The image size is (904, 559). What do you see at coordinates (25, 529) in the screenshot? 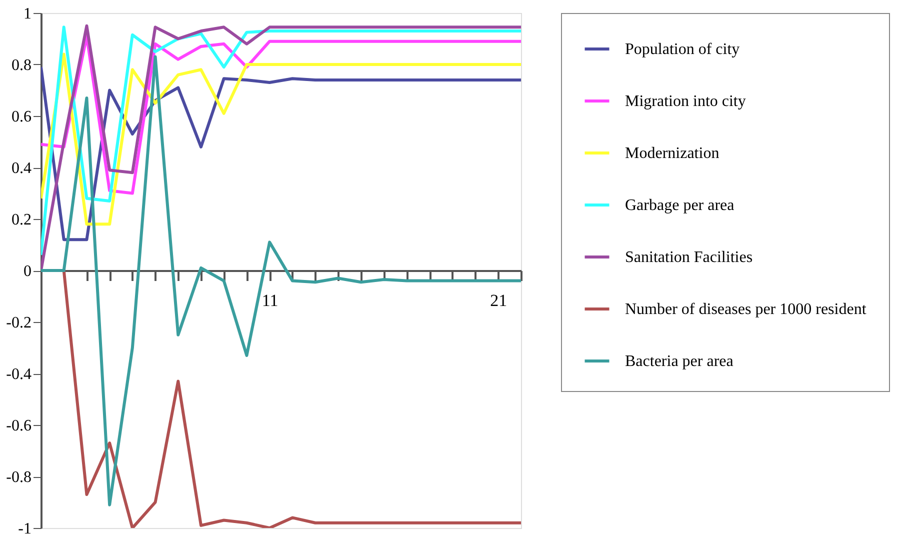
I see `y-tick-label: -1` at bounding box center [25, 529].